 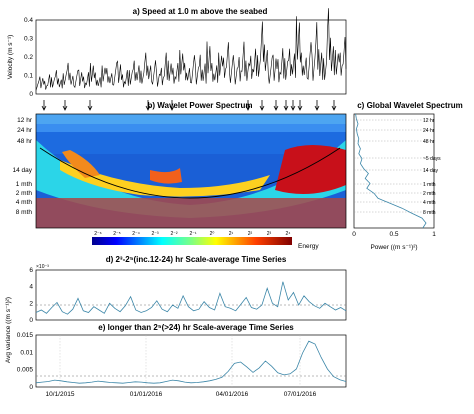 I want to click on panel-b-ytick-label: 12 hr, so click(x=25, y=120).